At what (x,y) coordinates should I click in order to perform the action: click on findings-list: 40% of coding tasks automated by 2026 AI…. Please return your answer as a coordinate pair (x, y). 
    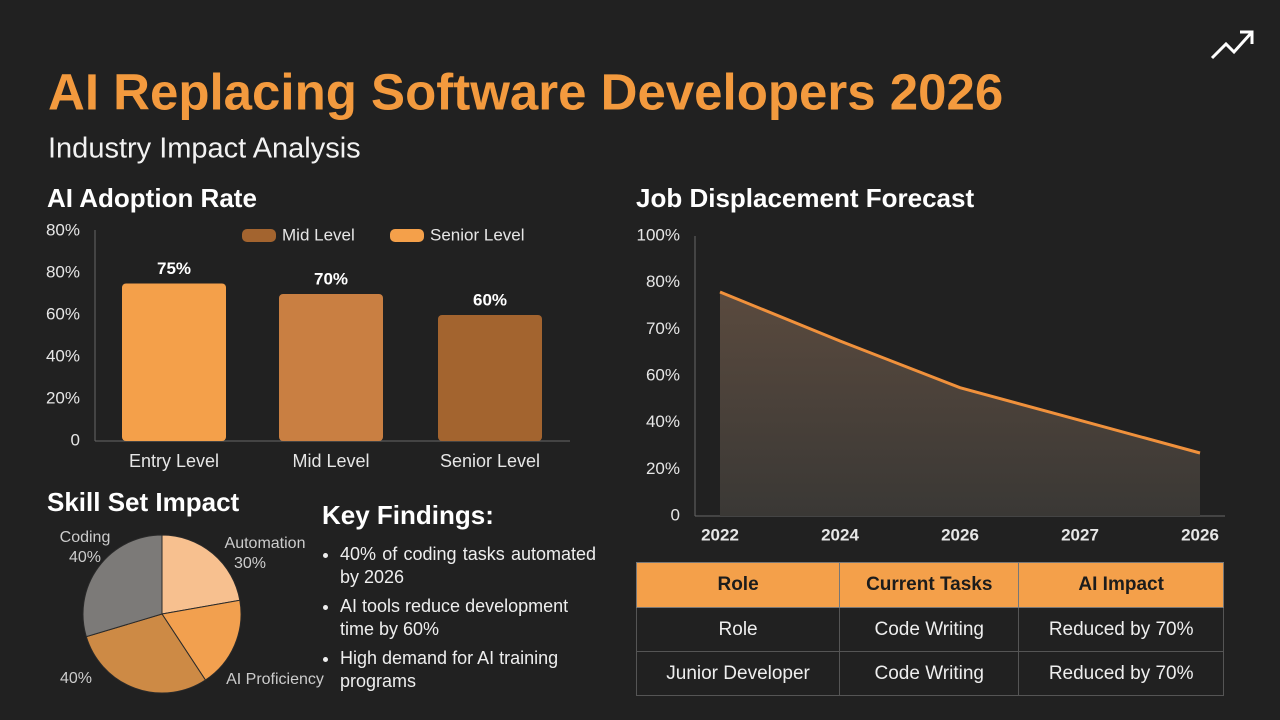
    Looking at the image, I should click on (462, 618).